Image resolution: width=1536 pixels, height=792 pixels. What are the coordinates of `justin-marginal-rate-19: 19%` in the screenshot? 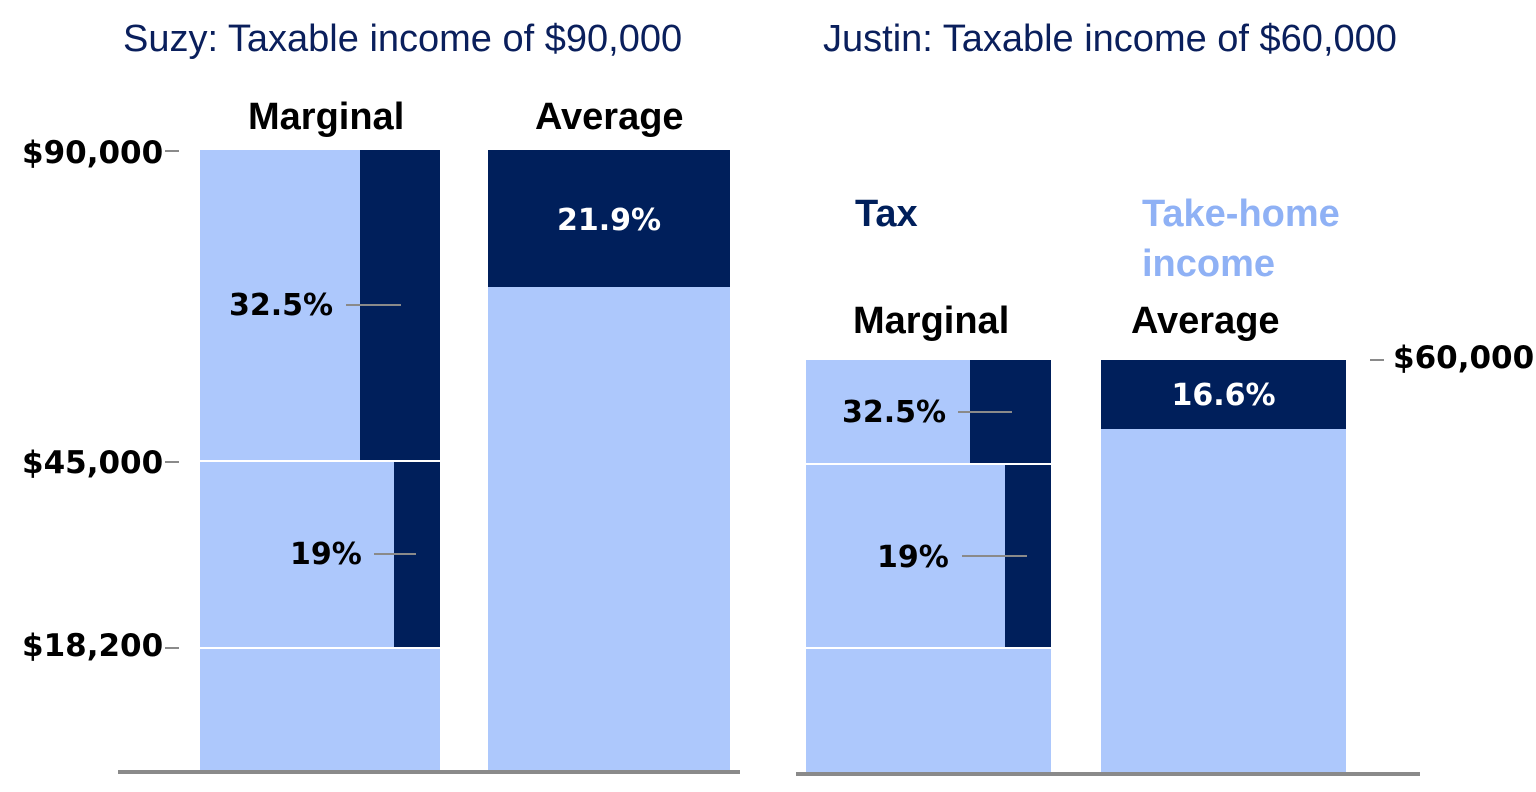 It's located at (913, 557).